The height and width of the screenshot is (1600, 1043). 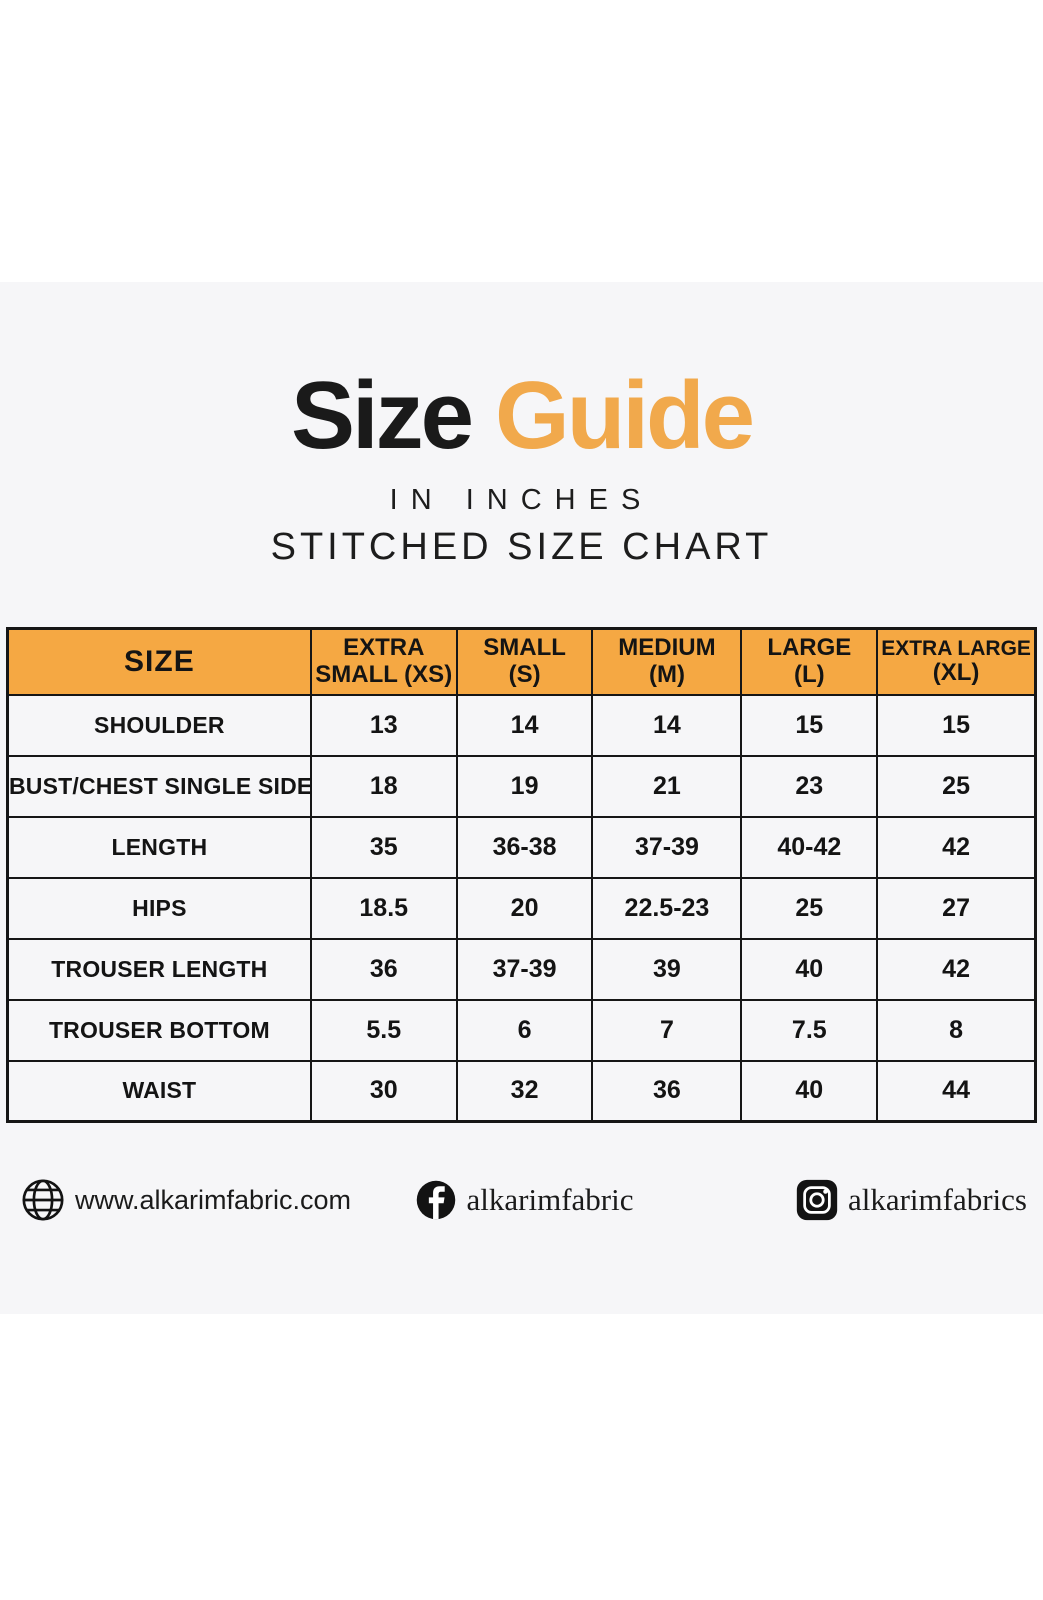 I want to click on cell-value: 8, so click(x=956, y=1030).